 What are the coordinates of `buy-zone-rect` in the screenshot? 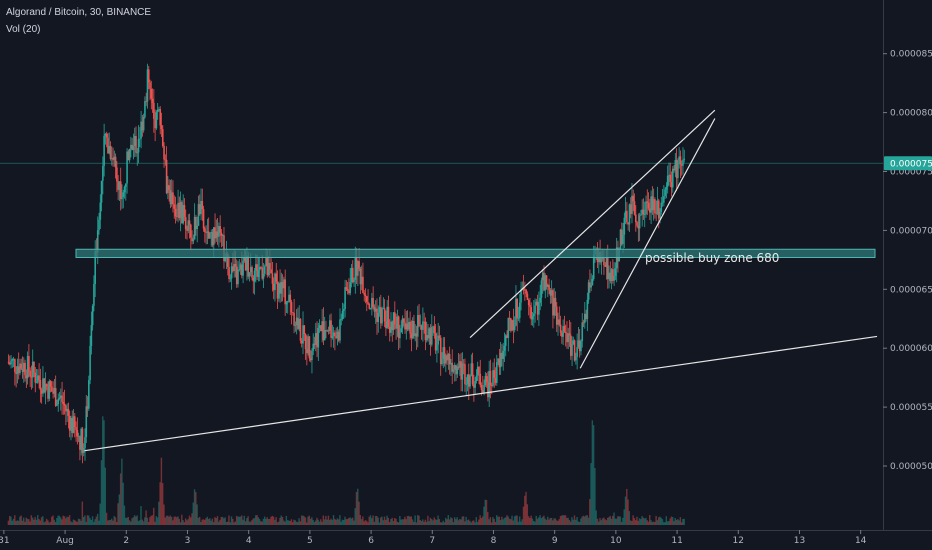 It's located at (475, 253).